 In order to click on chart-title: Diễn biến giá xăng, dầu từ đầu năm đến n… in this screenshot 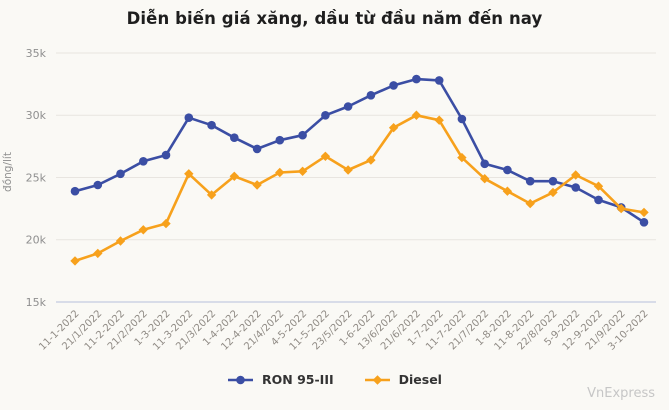, I will do `click(334, 18)`.